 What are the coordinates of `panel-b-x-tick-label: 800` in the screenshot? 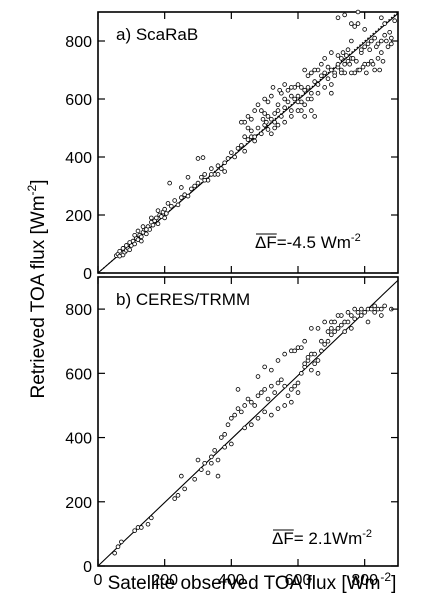 It's located at (364, 580).